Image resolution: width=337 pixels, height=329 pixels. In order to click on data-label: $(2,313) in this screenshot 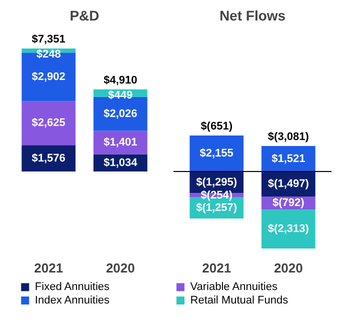, I will do `click(289, 229)`.